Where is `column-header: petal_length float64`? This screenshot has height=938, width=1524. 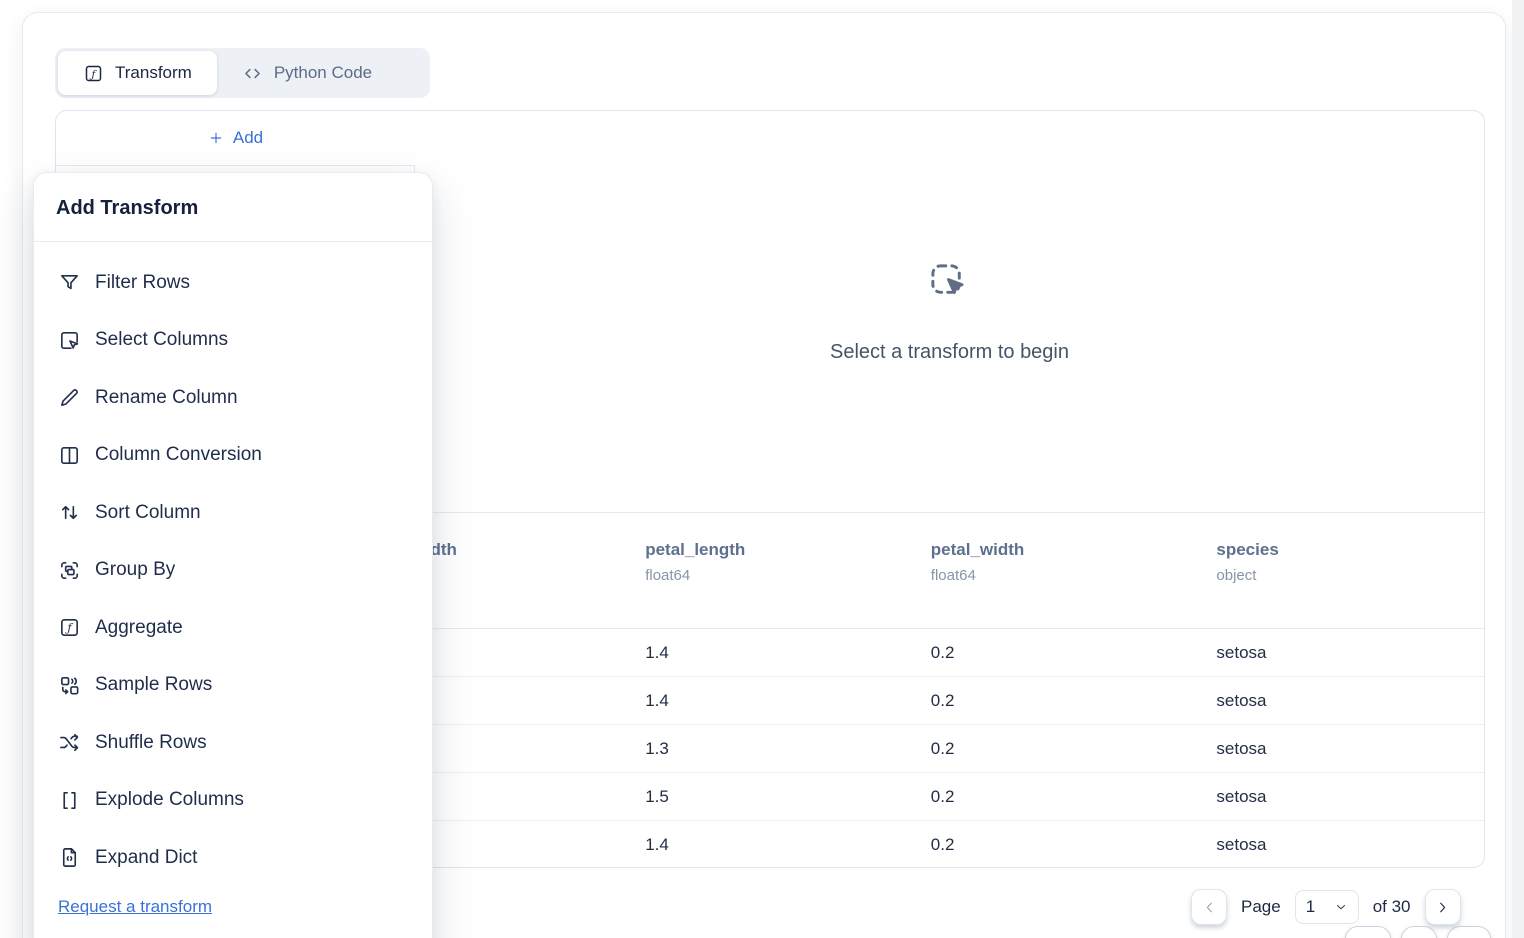
column-header: petal_length float64 is located at coordinates (770, 570).